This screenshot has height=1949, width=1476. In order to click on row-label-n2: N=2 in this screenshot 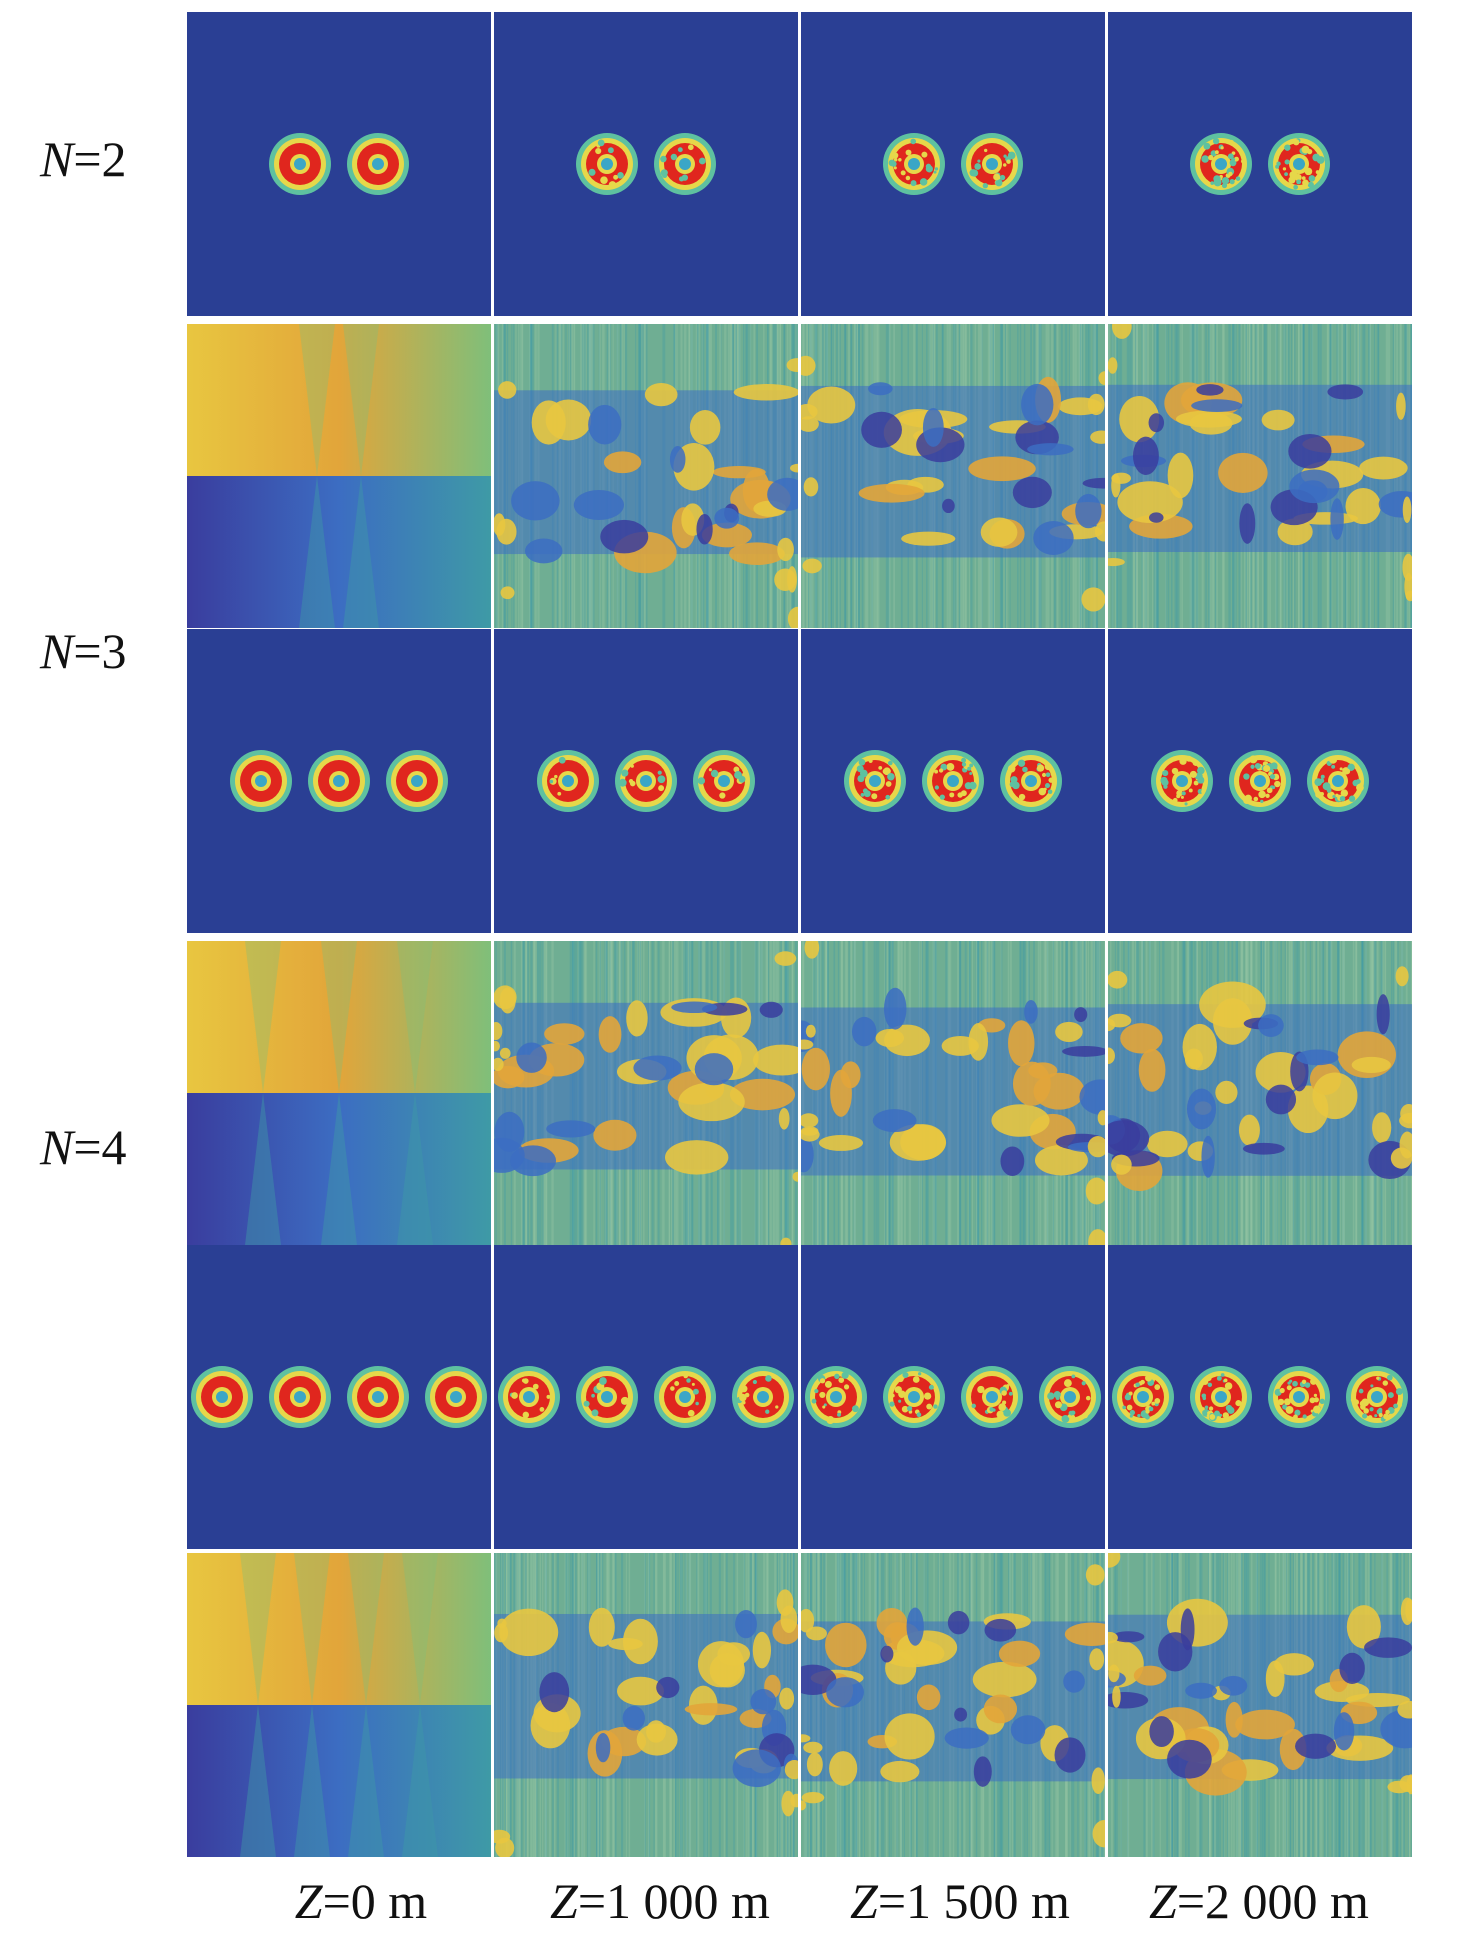, I will do `click(83, 159)`.